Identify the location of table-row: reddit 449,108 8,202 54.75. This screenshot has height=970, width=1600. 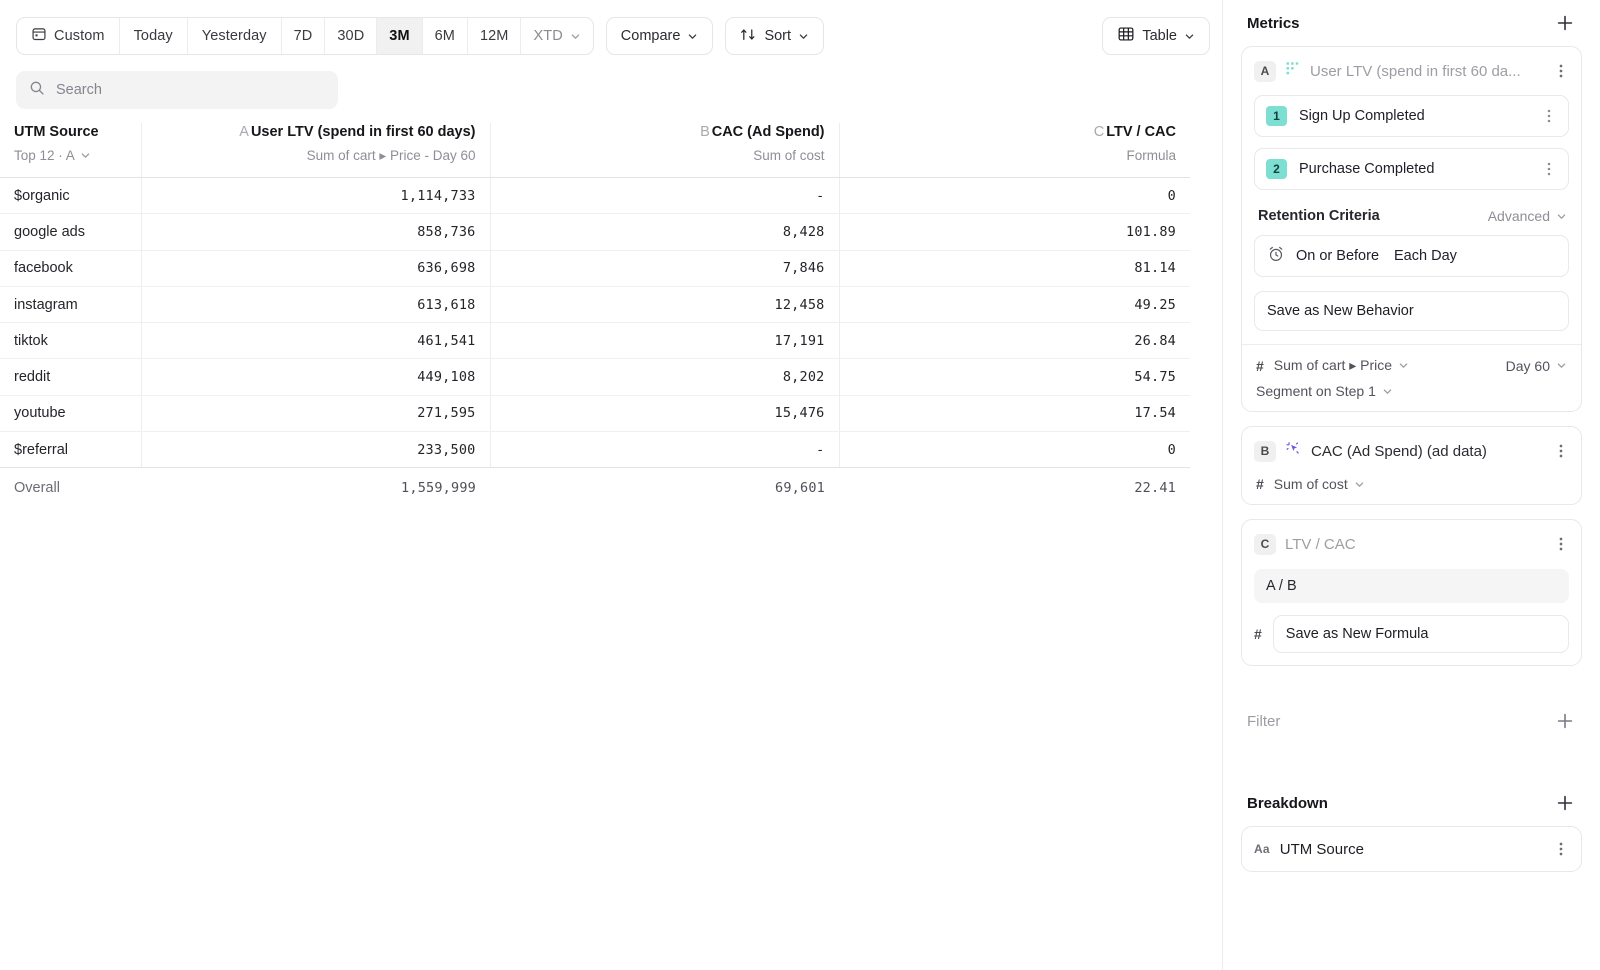
(595, 377).